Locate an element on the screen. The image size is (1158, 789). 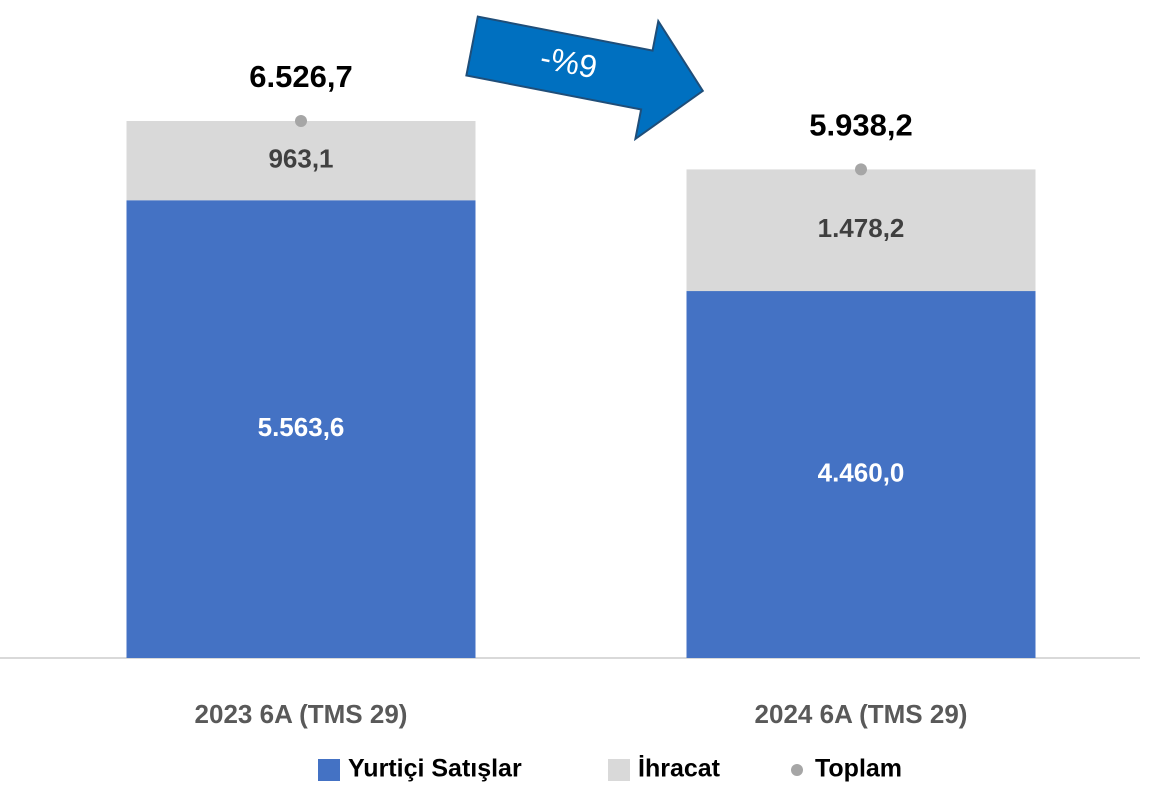
value-label: 5.563,6 is located at coordinates (301, 427).